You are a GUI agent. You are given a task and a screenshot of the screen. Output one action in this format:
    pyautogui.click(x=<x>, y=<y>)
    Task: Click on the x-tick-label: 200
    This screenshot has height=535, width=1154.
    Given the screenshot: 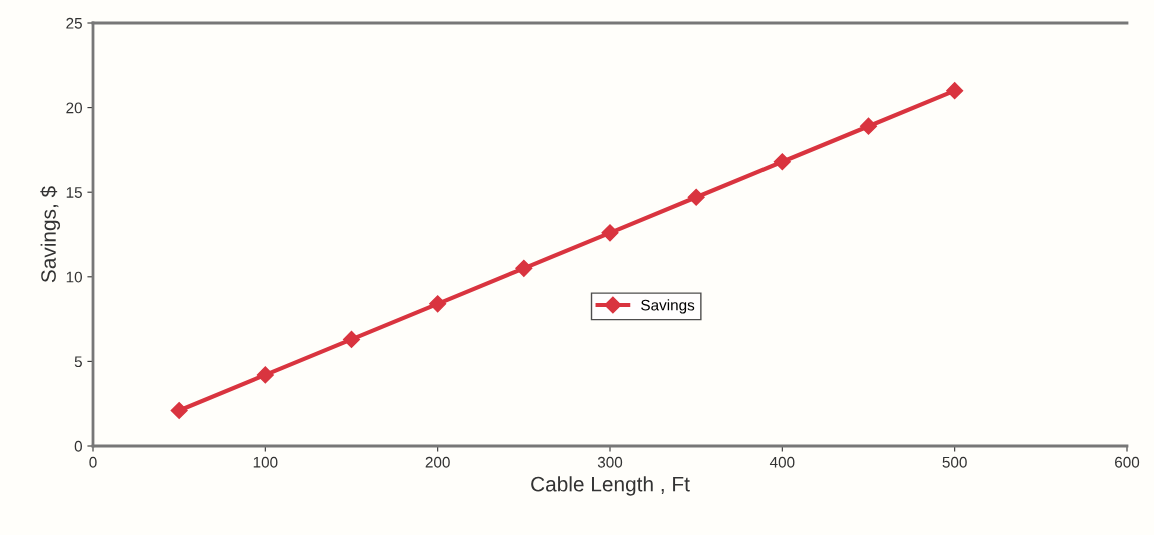 What is the action you would take?
    pyautogui.click(x=437, y=462)
    